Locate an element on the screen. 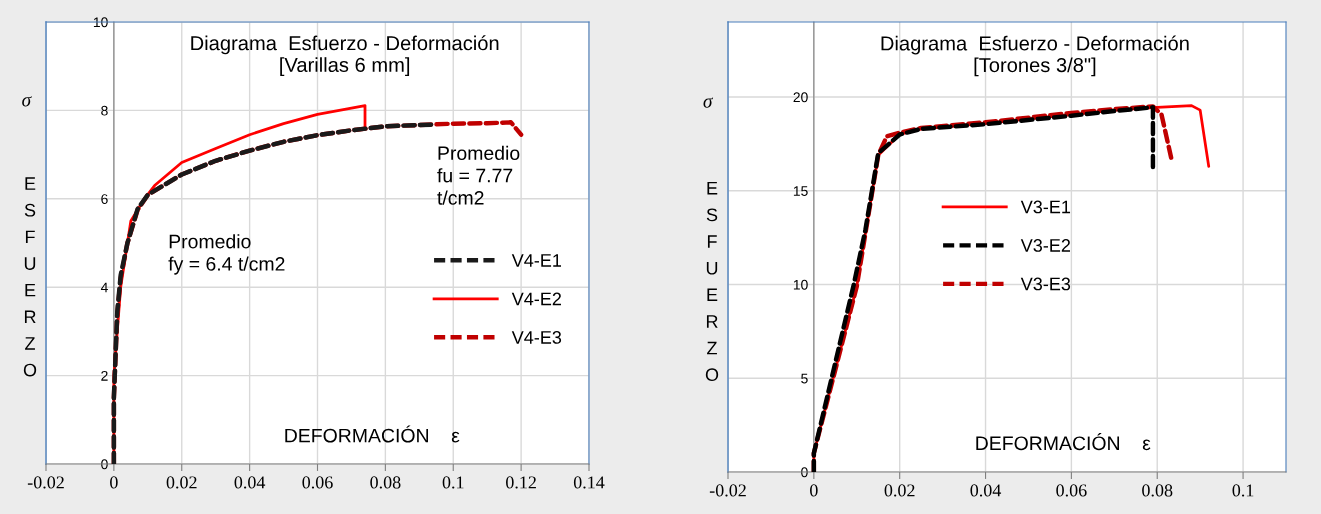 The image size is (1321, 514). x-tick-label: 0.12 is located at coordinates (521, 482).